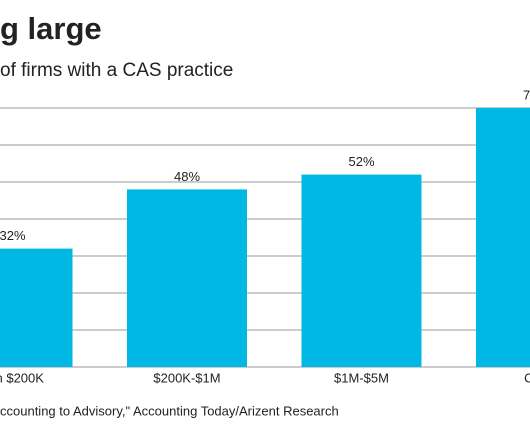 This screenshot has width=530, height=442. Describe the element at coordinates (13, 235) in the screenshot. I see `value-label: 32%` at that location.